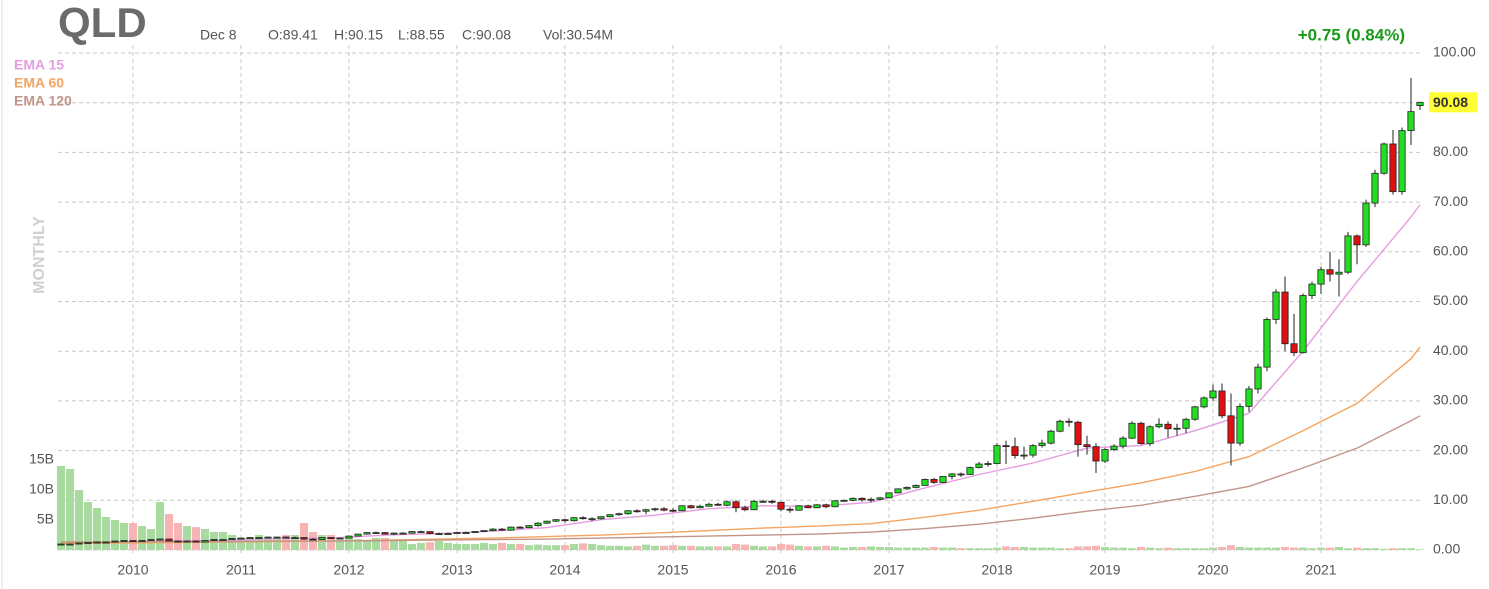 This screenshot has height=589, width=1489. I want to click on y-tick-label: 40.00, so click(1450, 350).